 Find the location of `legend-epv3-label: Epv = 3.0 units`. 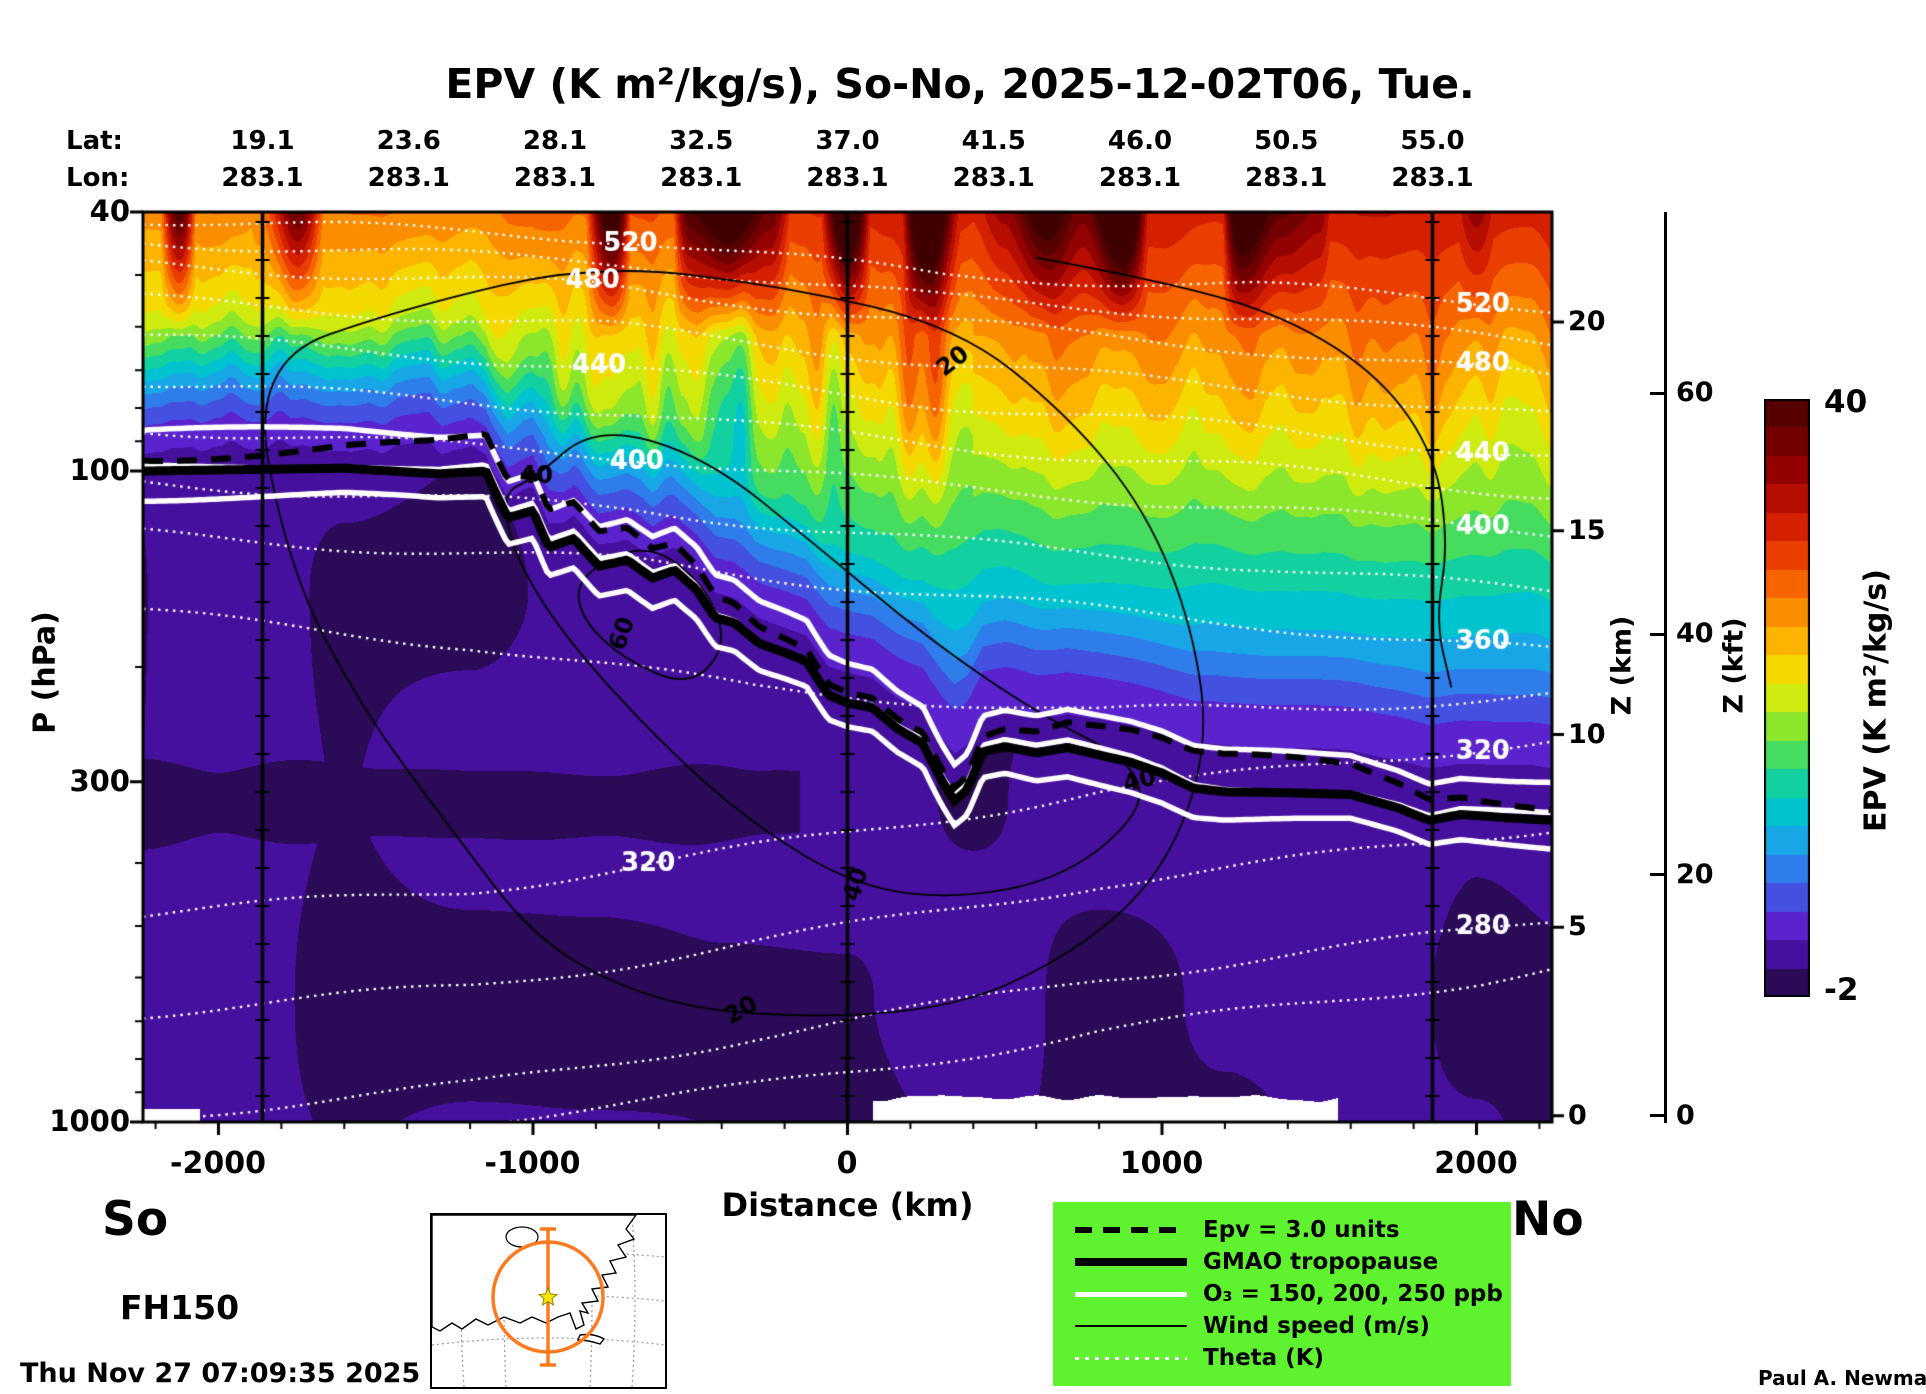

legend-epv3-label: Epv = 3.0 units is located at coordinates (1301, 1230).